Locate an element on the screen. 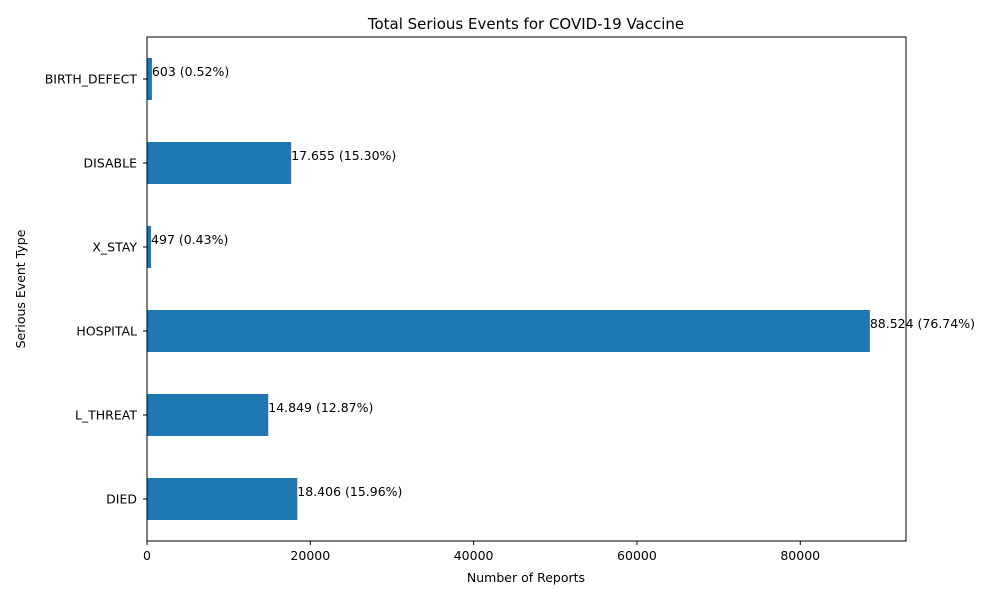 Image resolution: width=1000 pixels, height=600 pixels. data-label: 18.406 (15.96%) is located at coordinates (349, 491).